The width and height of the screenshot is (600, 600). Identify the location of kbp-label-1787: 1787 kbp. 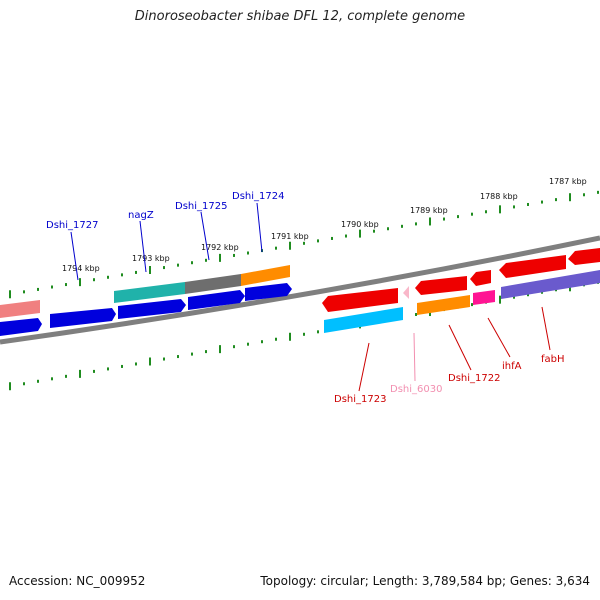
(568, 181).